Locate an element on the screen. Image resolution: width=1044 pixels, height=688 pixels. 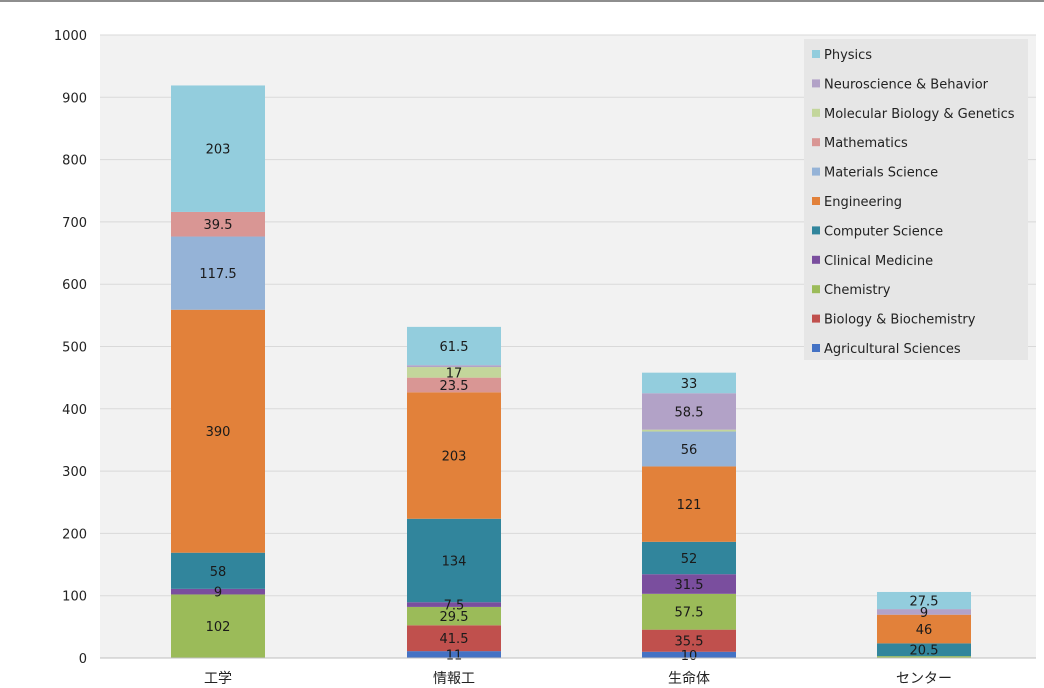
data-label: 121 is located at coordinates (689, 505).